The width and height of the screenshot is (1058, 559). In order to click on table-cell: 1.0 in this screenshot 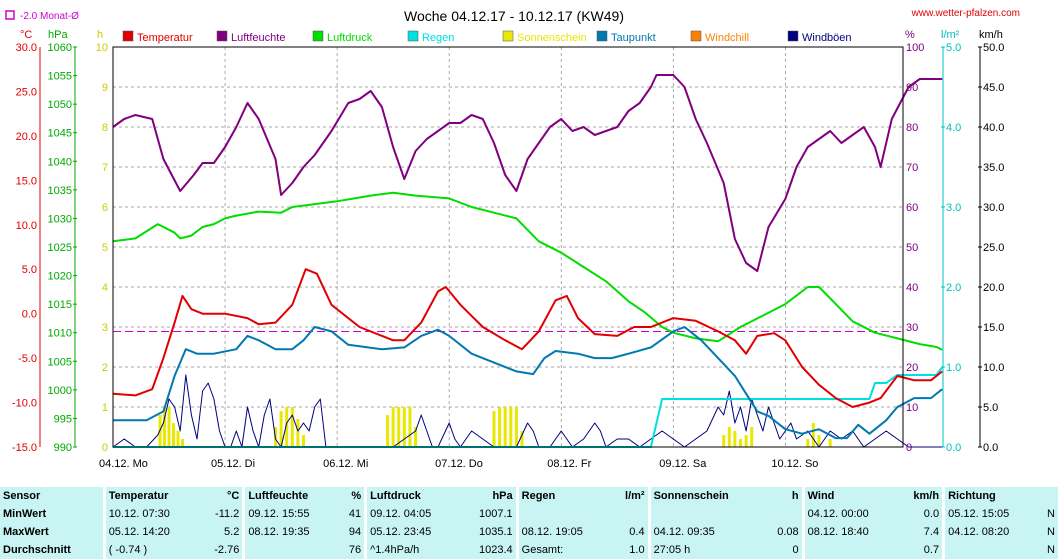, I will do `click(630, 550)`.